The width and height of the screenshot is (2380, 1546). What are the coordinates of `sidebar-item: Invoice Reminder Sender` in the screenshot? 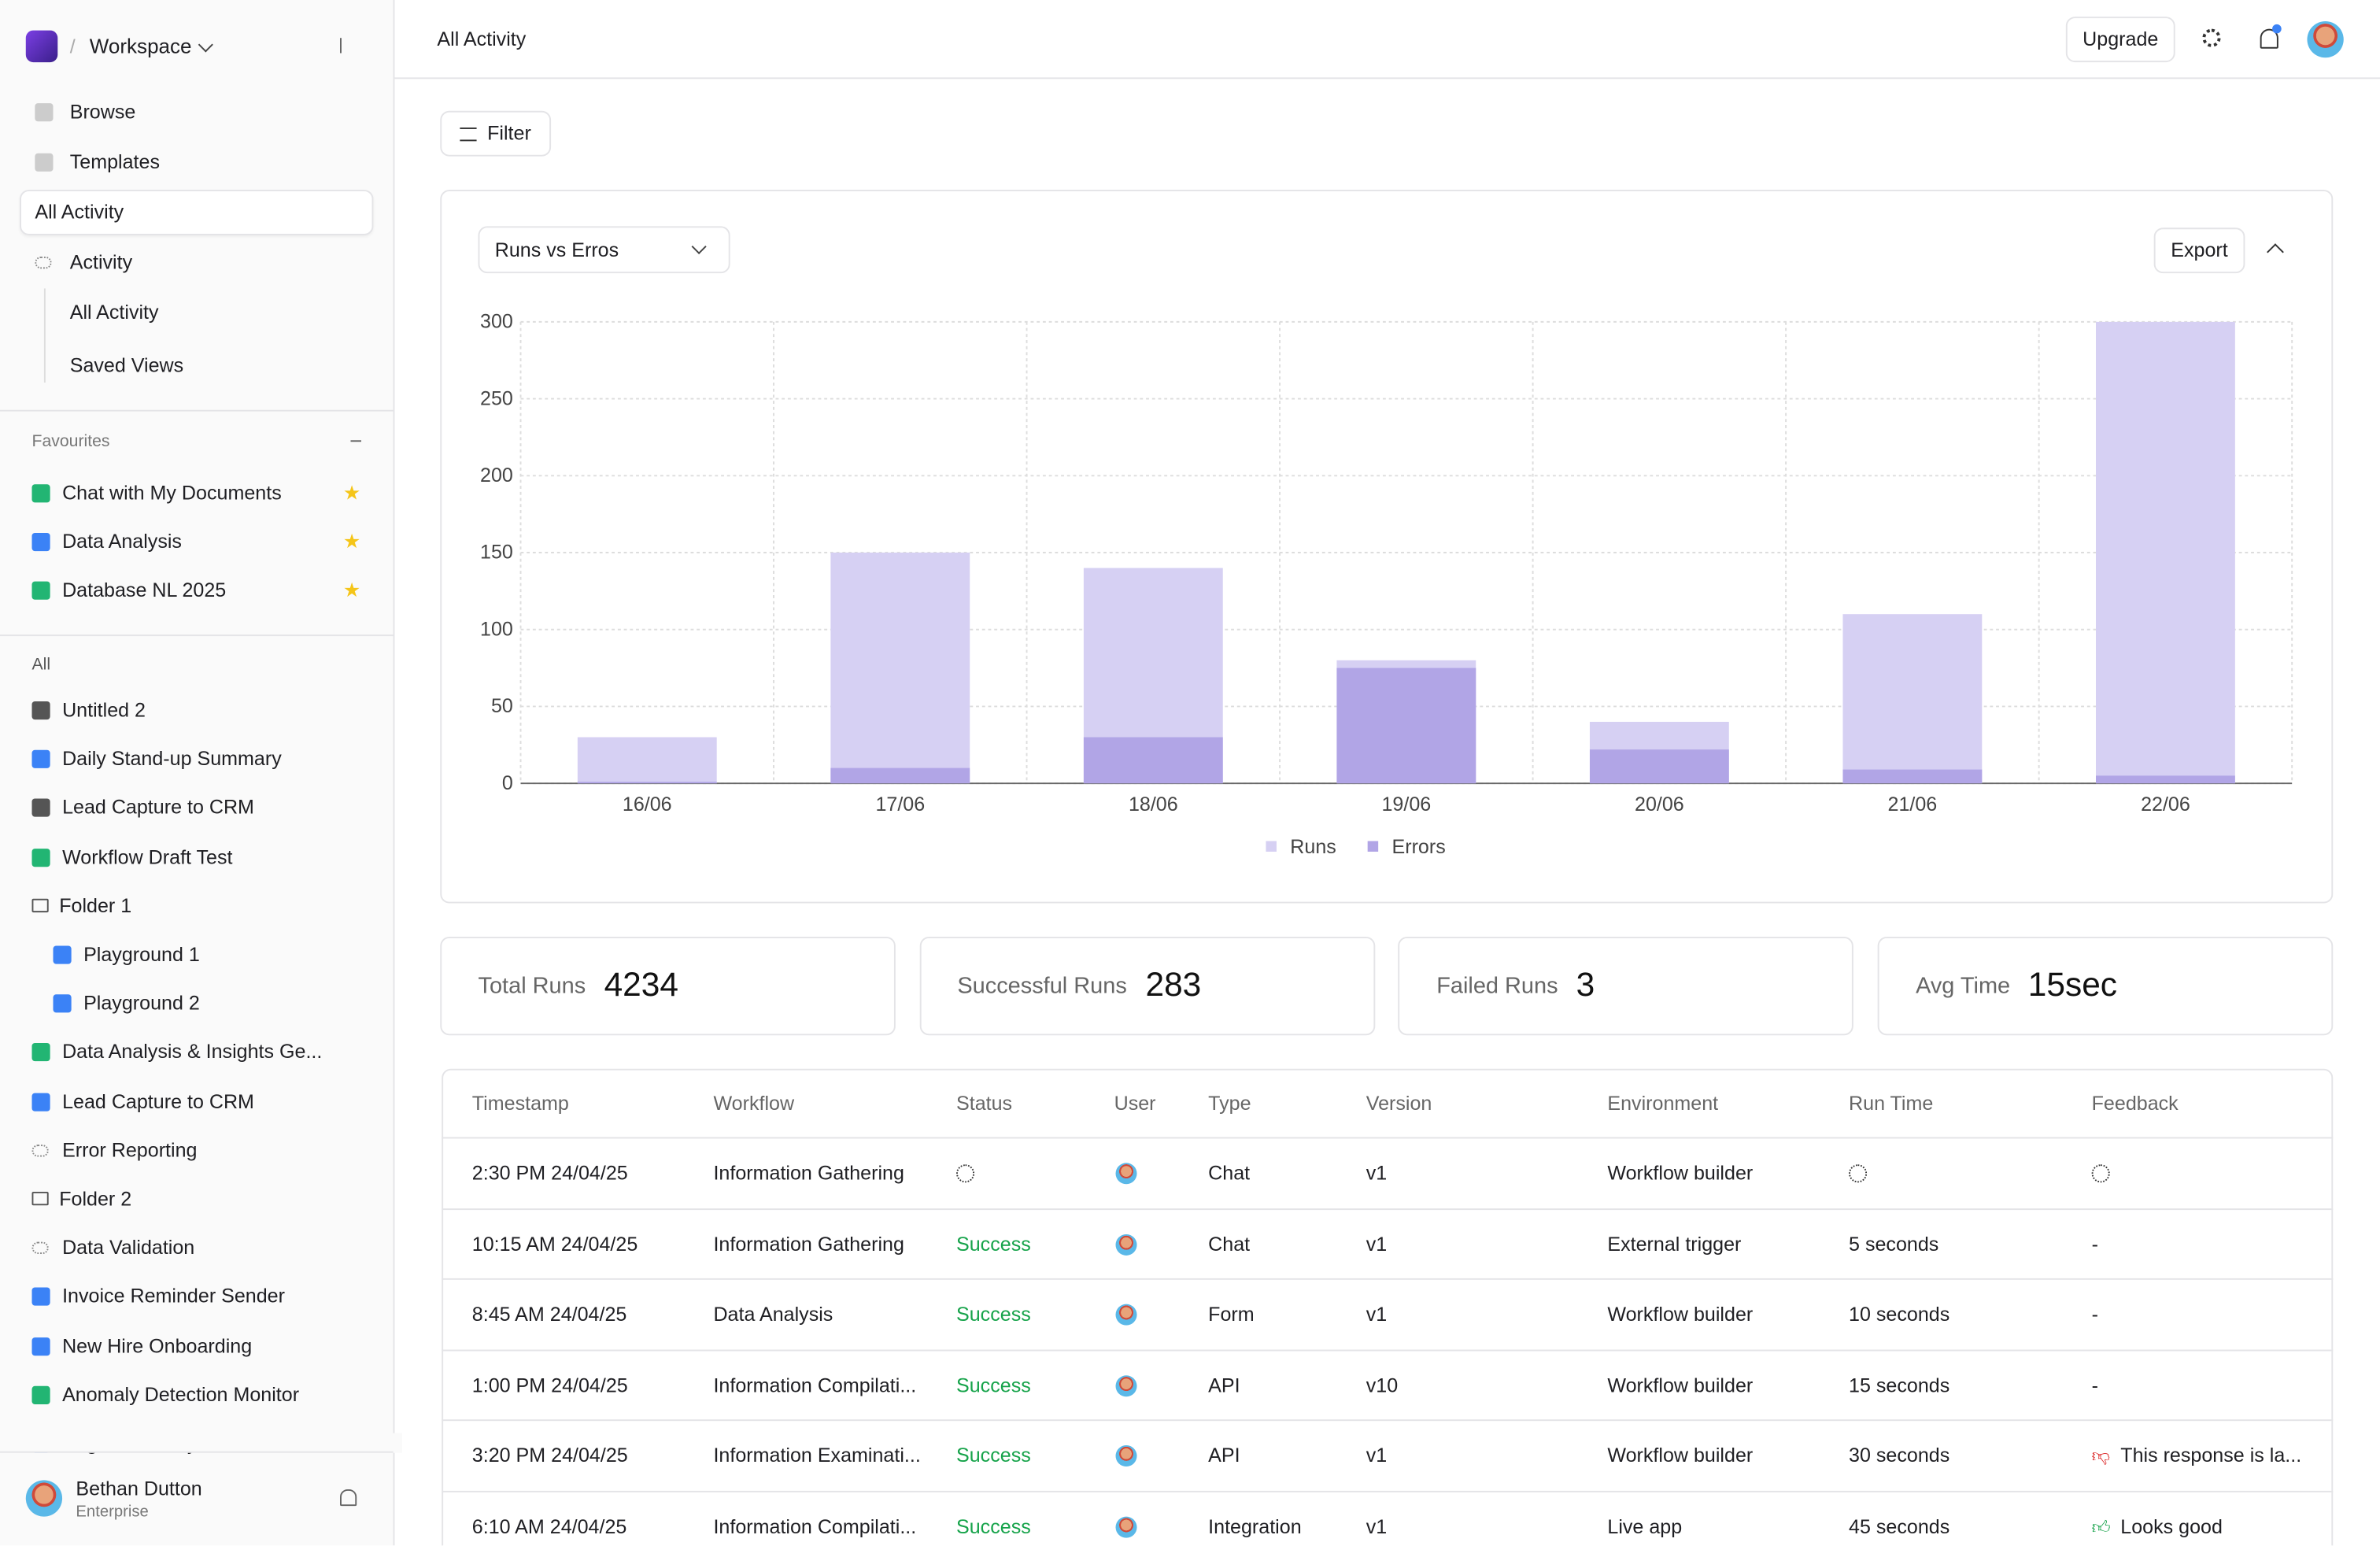 It's located at (174, 1297).